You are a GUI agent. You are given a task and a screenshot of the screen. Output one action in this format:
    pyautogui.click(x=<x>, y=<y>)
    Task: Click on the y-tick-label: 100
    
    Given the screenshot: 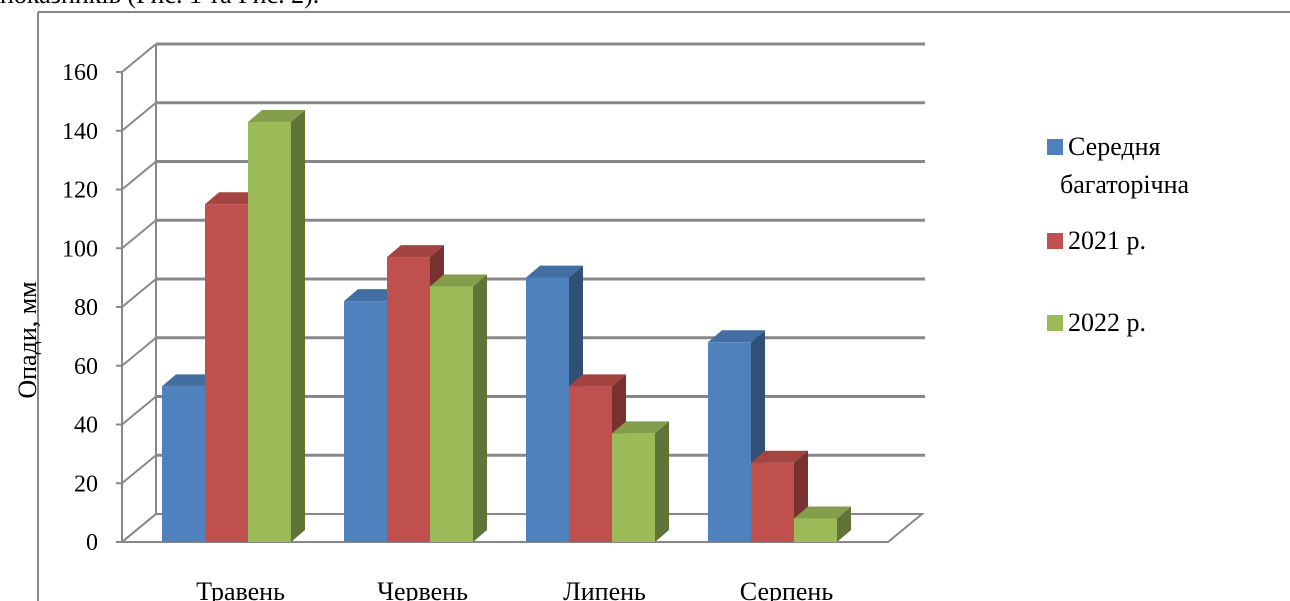 What is the action you would take?
    pyautogui.click(x=80, y=249)
    